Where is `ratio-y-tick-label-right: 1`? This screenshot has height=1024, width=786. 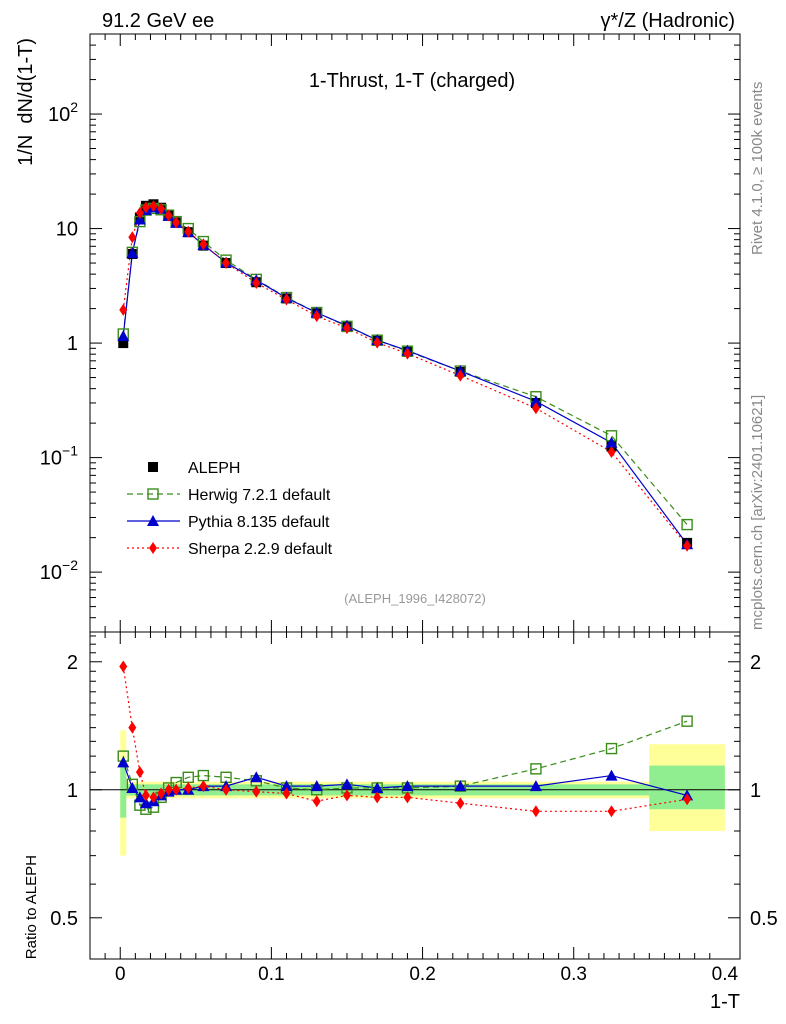
ratio-y-tick-label-right: 1 is located at coordinates (755, 791).